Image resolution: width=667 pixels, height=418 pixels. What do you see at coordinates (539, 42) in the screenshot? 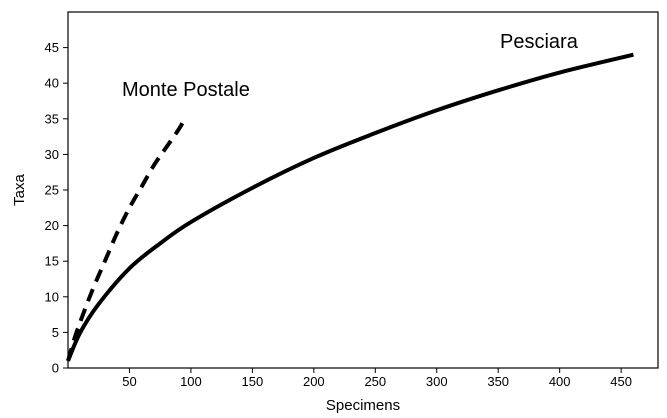
I see `series-label-pesciara: Pesciara` at bounding box center [539, 42].